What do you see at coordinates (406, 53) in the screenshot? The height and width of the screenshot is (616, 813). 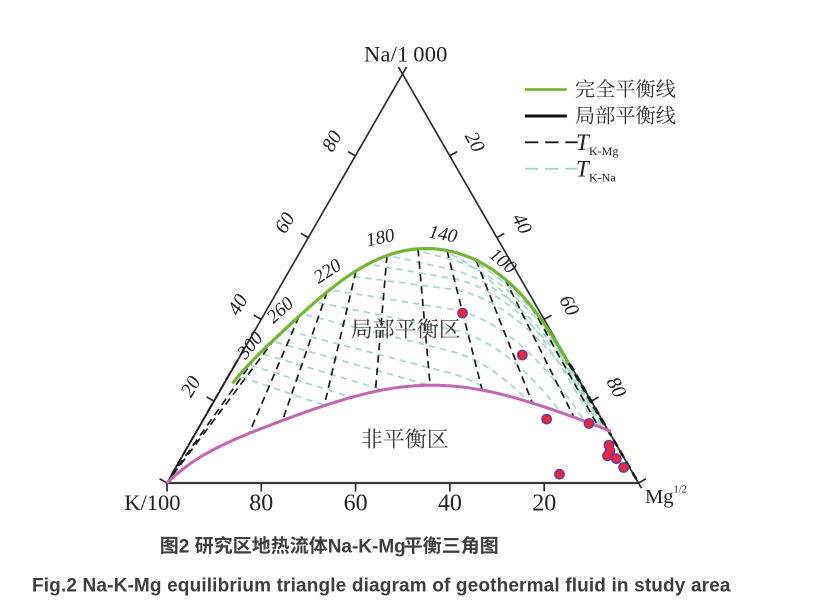 I see `svg-text: Na/1 000` at bounding box center [406, 53].